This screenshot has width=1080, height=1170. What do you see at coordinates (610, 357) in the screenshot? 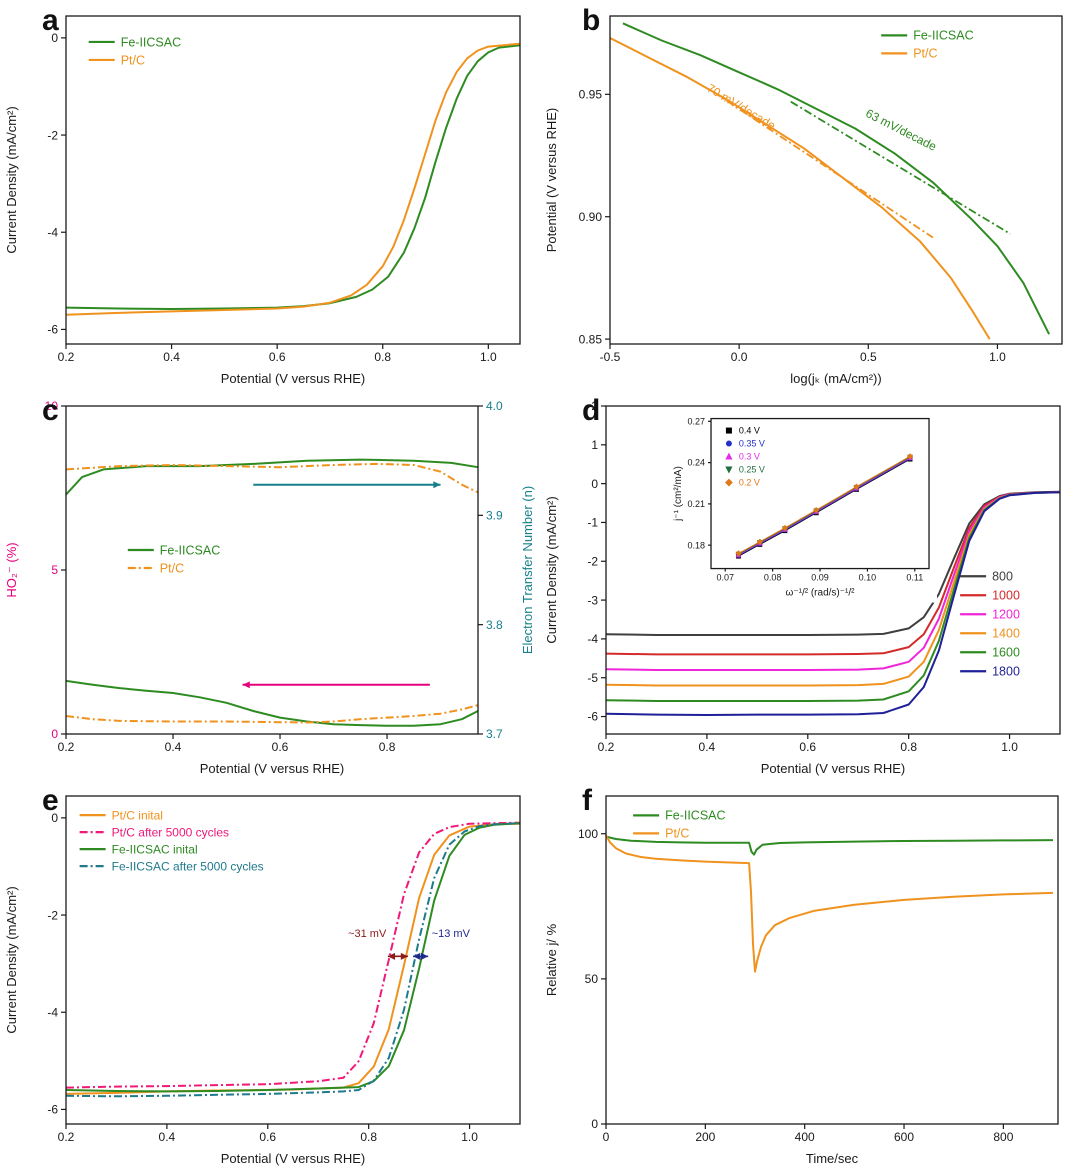
I see `svg-text: -0.5` at bounding box center [610, 357].